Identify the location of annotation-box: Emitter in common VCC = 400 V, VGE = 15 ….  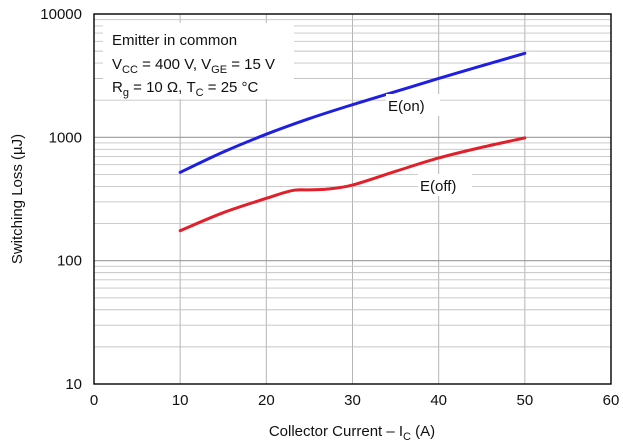
(198, 61).